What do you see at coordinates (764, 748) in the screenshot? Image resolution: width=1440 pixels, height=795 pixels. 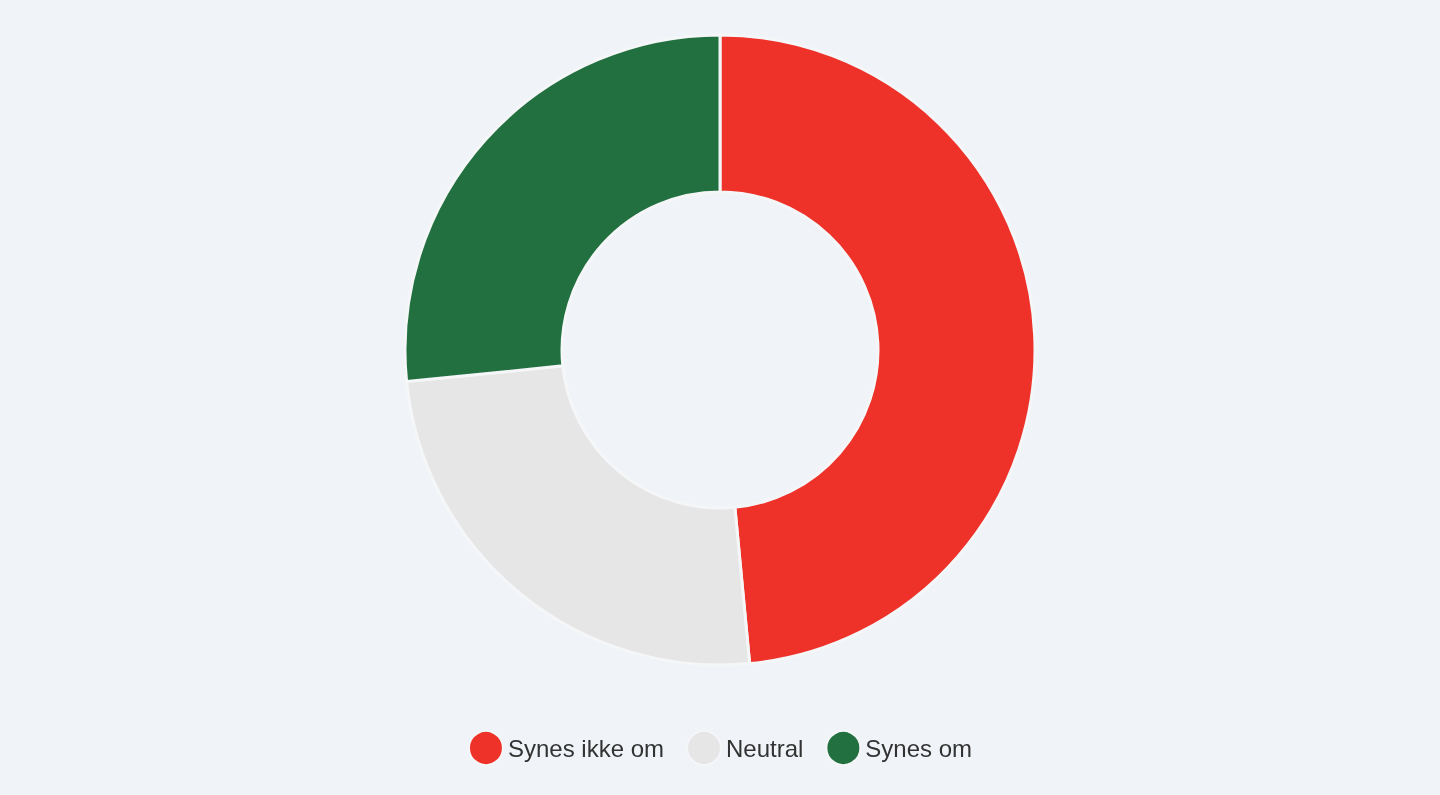 I see `legend-label: Neutral` at bounding box center [764, 748].